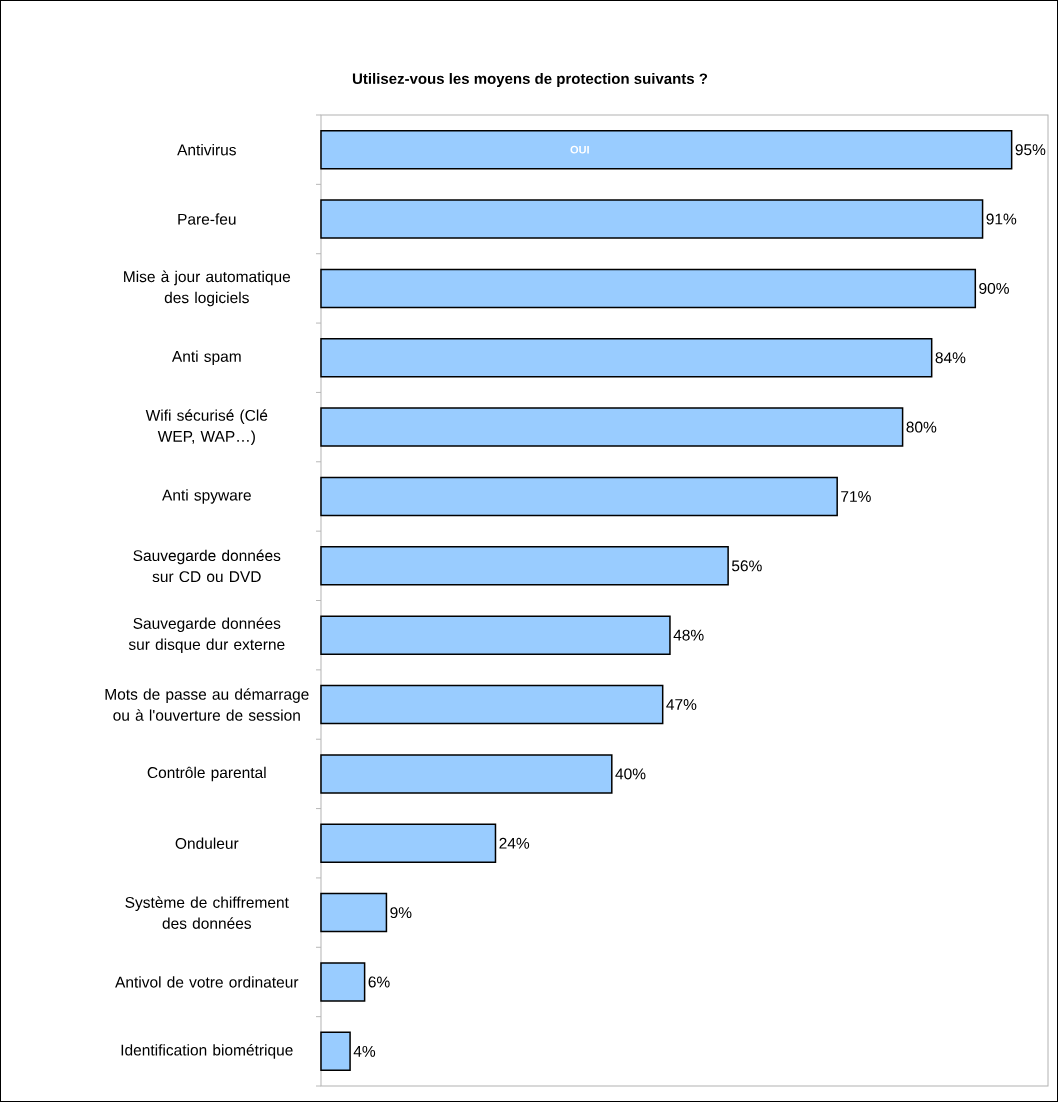  I want to click on y-tick-label: Mots de passe au démarrage ou à l'ouverture de session, so click(207, 704).